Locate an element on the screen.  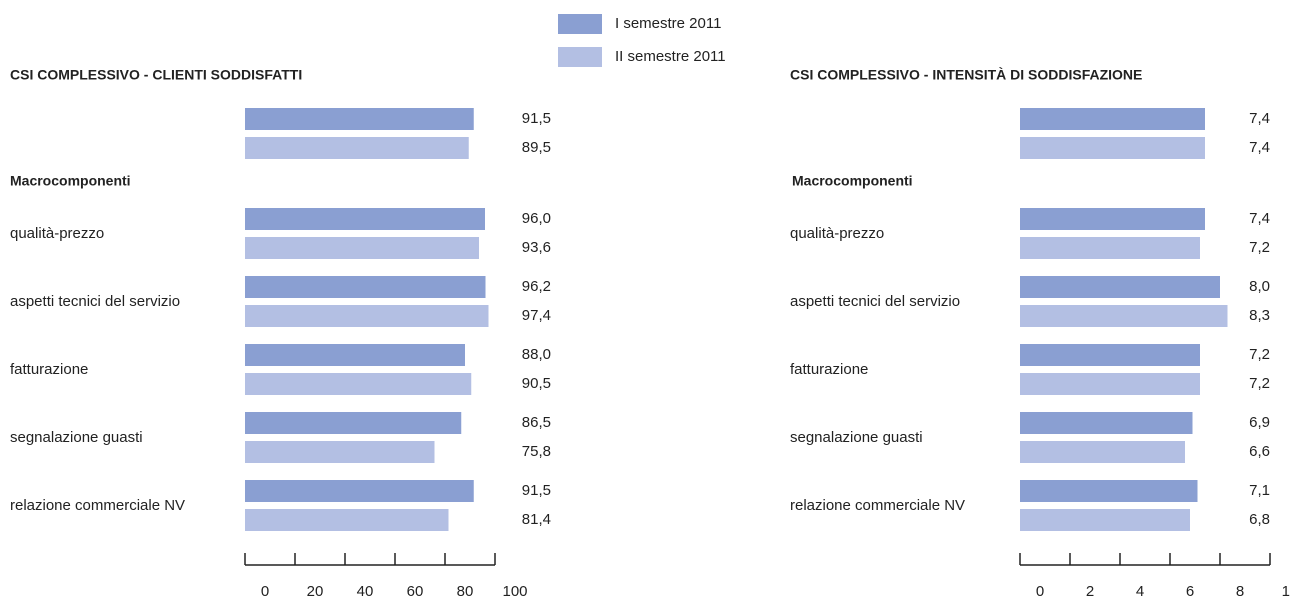
x-tick-label: 20 is located at coordinates (315, 590).